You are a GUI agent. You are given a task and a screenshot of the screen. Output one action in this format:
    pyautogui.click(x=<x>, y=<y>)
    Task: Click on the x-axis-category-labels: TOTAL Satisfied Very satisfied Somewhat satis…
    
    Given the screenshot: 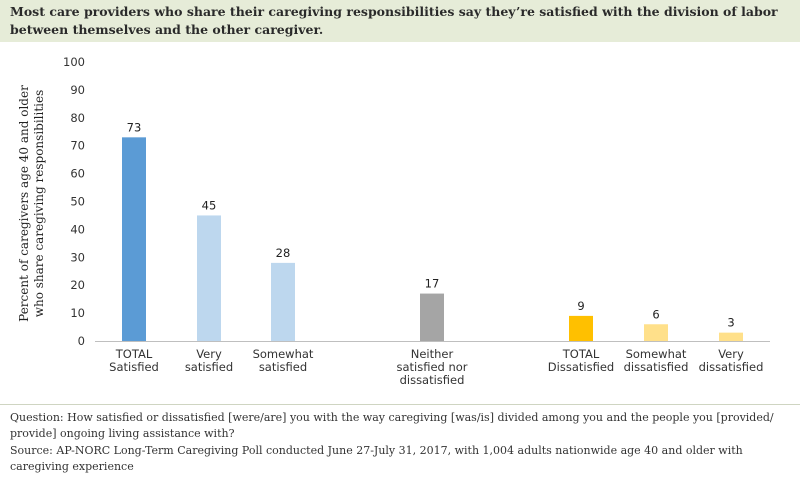 What is the action you would take?
    pyautogui.click(x=436, y=367)
    